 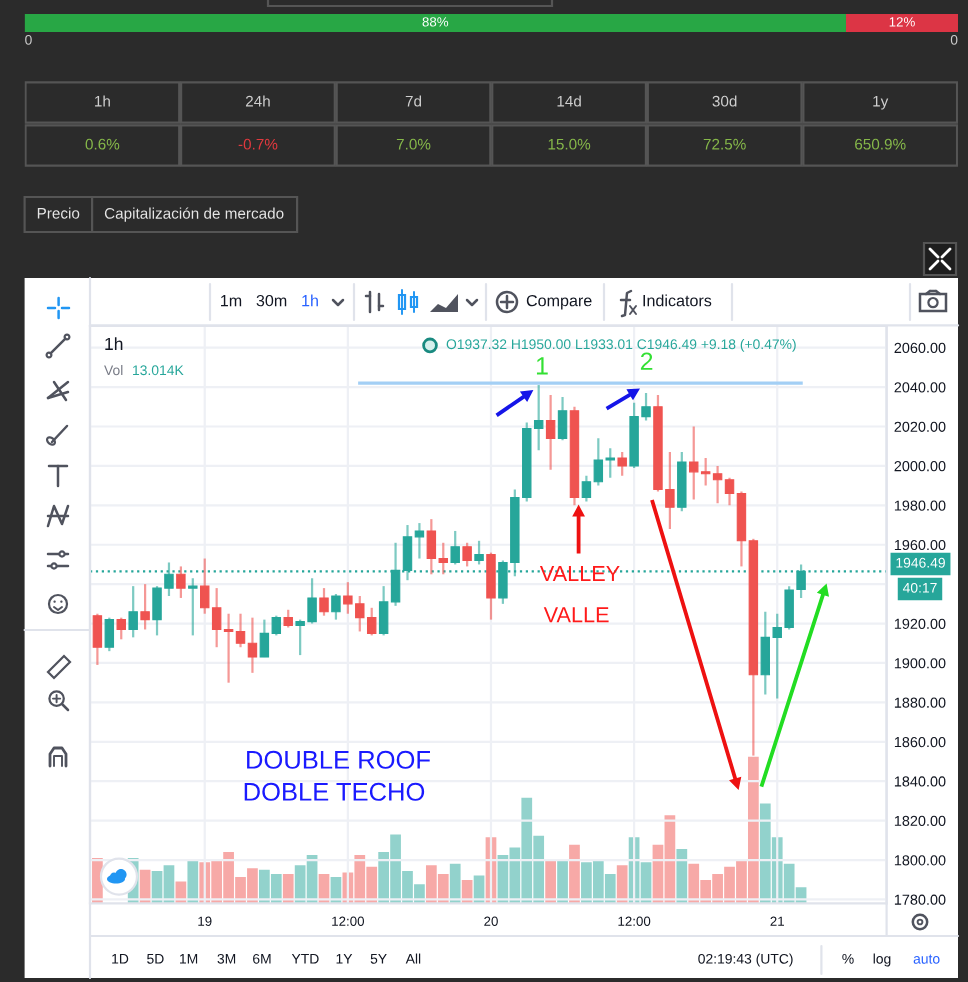 I want to click on text: Compare, so click(x=559, y=302).